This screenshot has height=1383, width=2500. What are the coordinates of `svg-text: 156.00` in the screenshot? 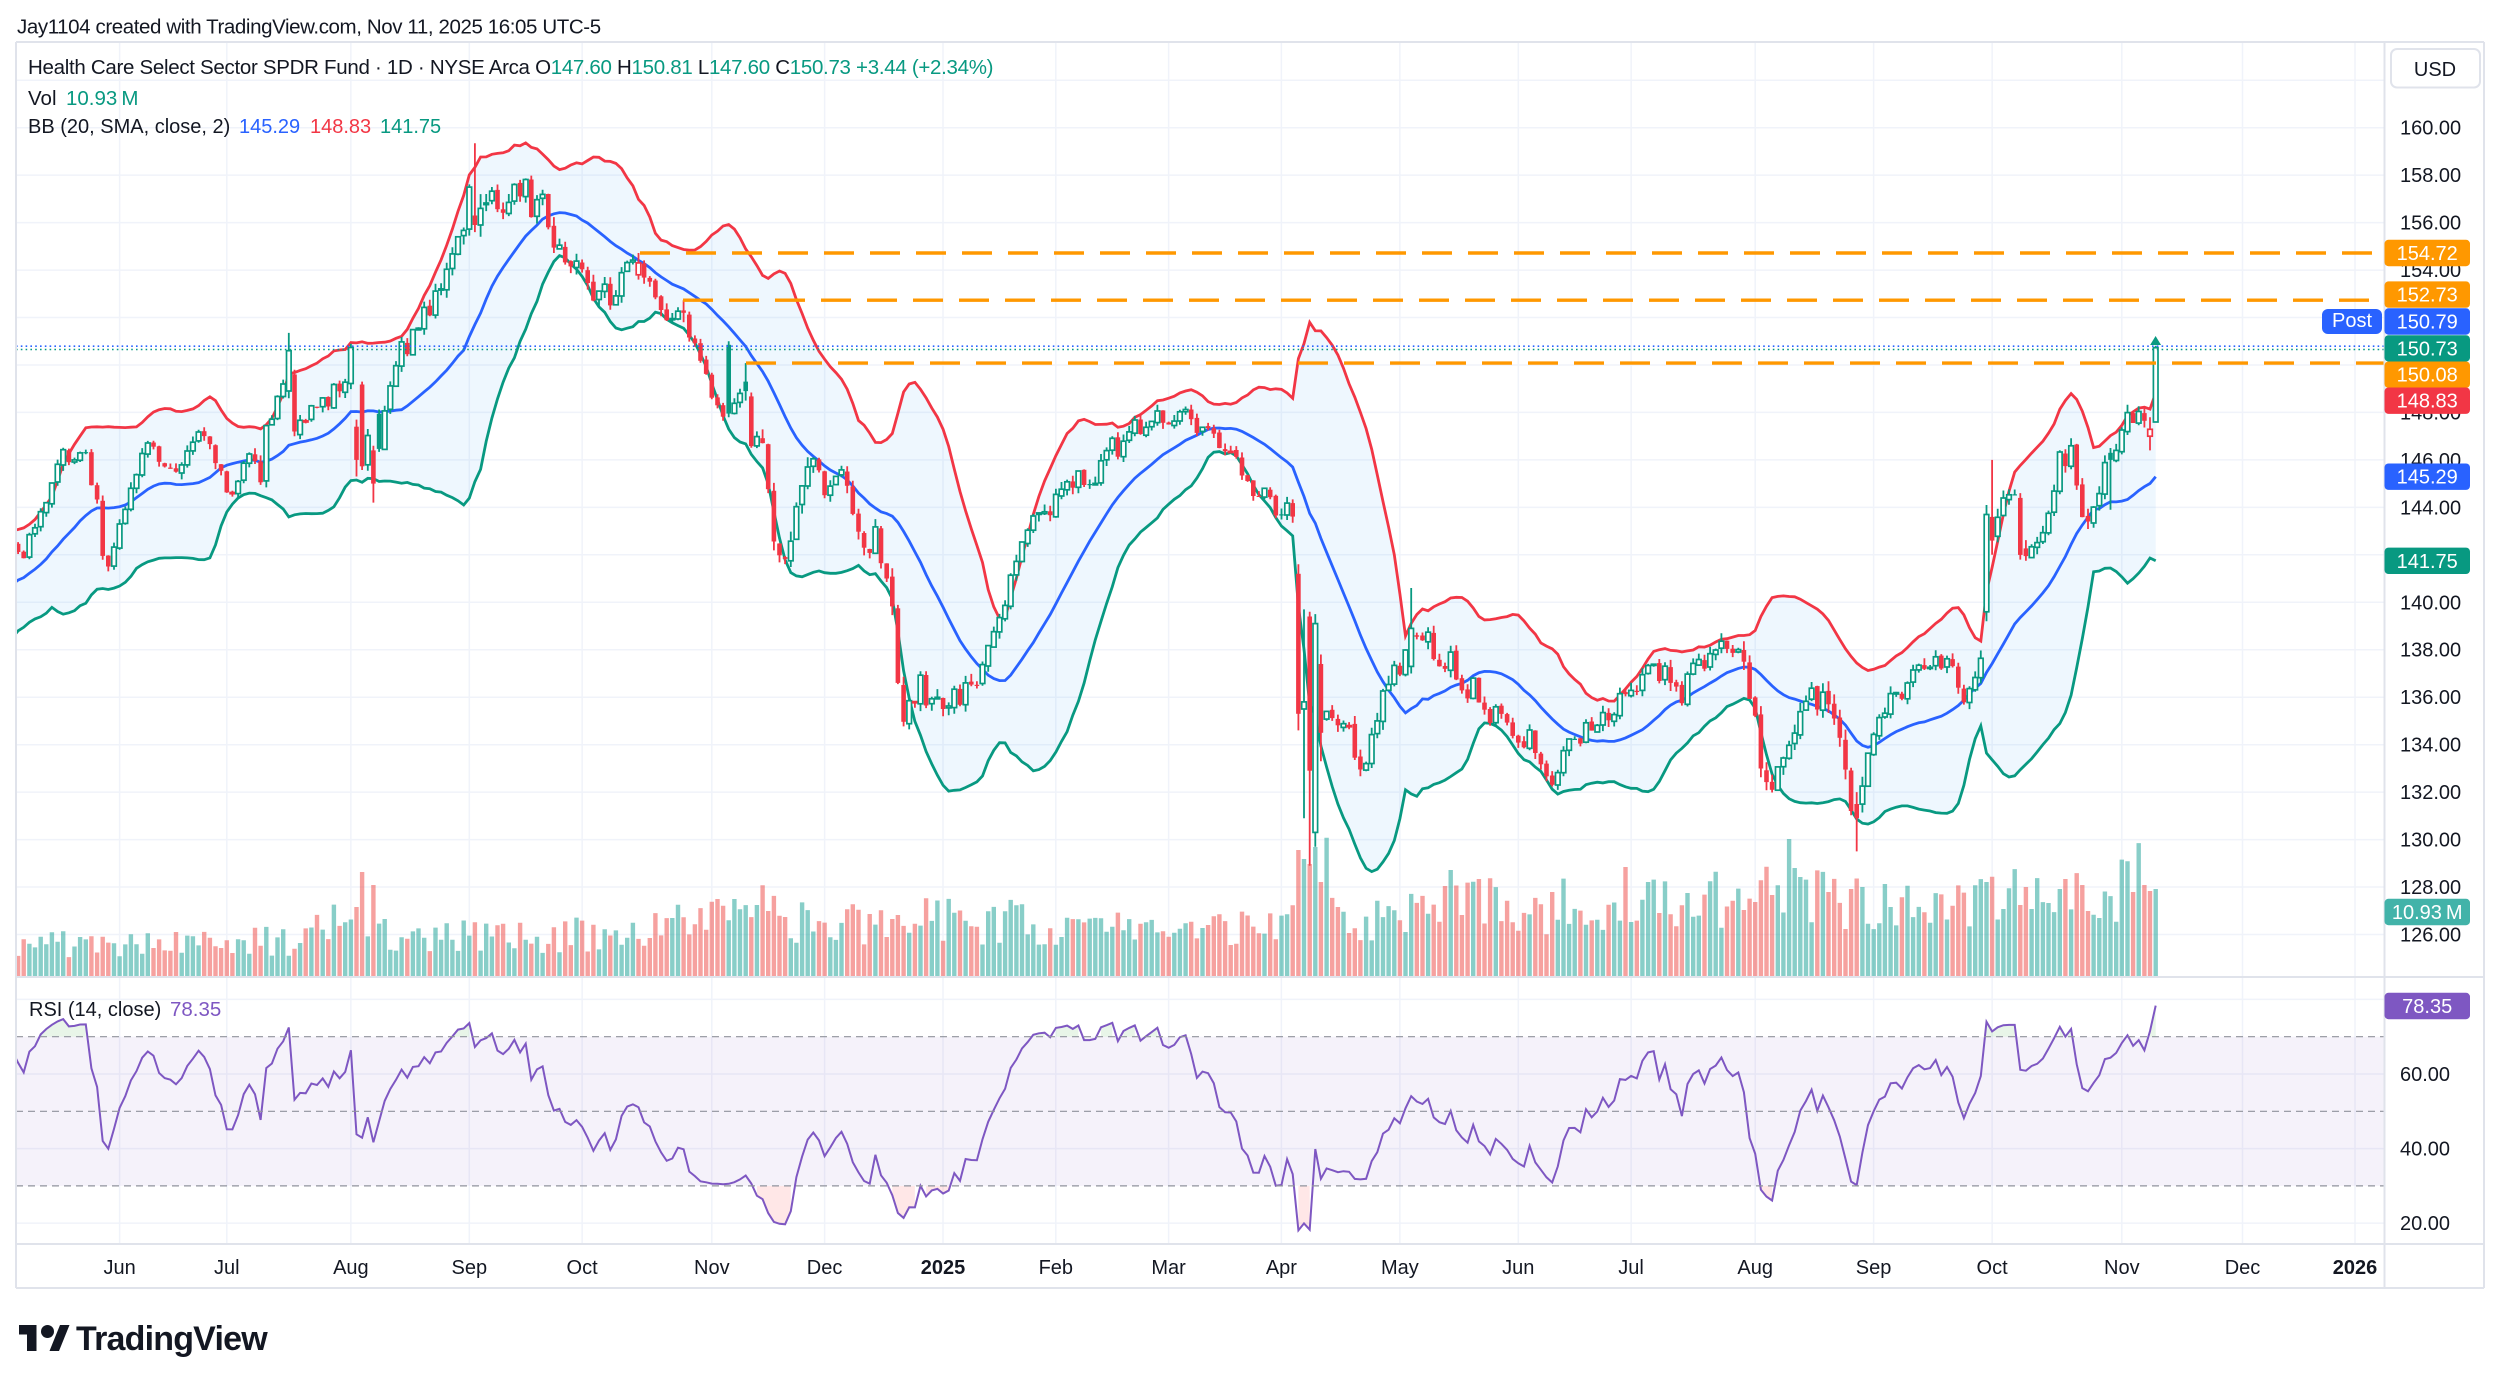 It's located at (2430, 224).